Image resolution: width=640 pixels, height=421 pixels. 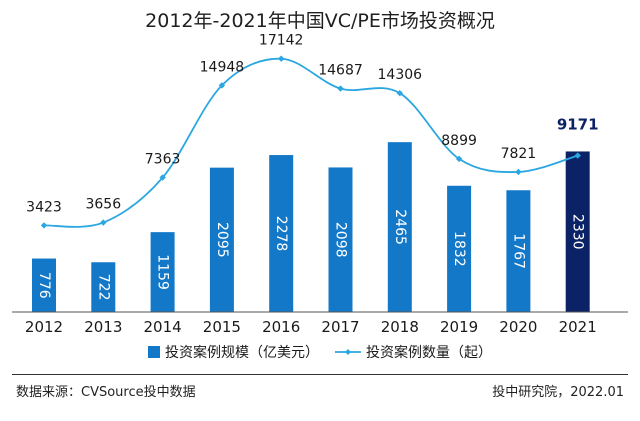 What do you see at coordinates (106, 392) in the screenshot?
I see `data-source: 数据来源：CVSource投中数据` at bounding box center [106, 392].